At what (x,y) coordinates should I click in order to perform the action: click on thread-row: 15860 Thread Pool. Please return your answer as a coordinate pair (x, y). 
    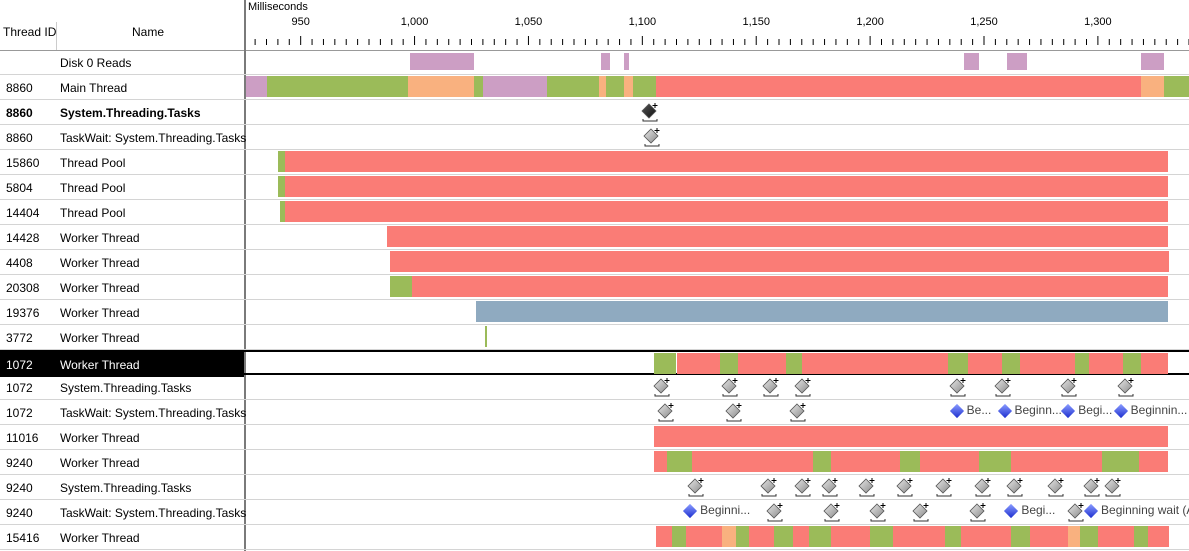
    Looking at the image, I should click on (594, 162).